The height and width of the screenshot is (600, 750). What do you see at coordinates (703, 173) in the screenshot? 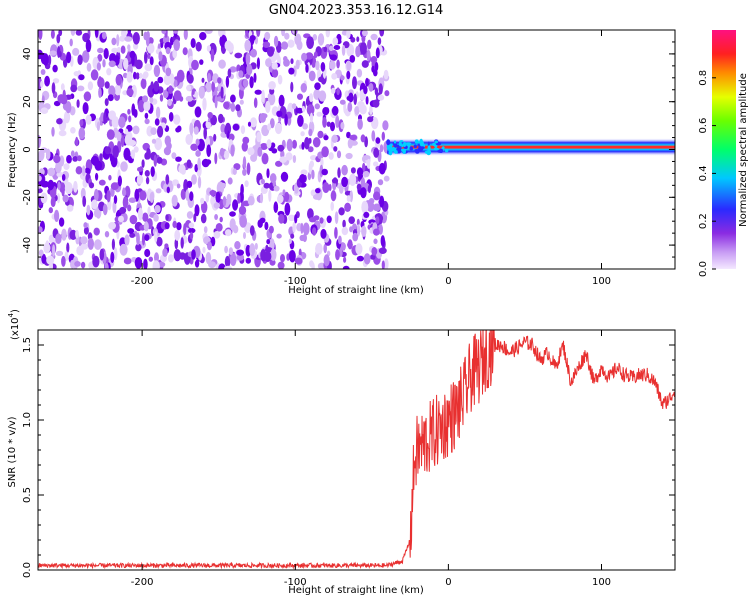
I see `colorbar-tick-label: 0.4` at bounding box center [703, 173].